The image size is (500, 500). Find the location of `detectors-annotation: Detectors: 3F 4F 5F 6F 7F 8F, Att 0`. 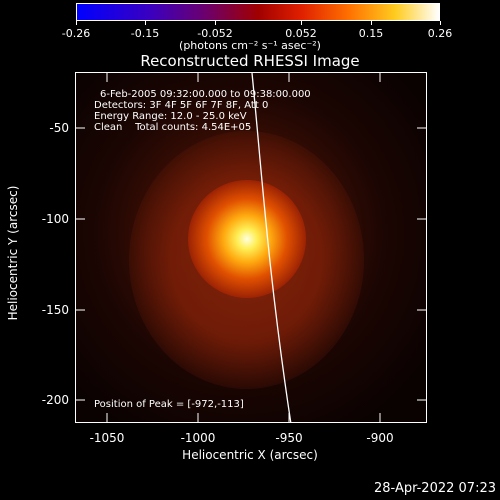

detectors-annotation: Detectors: 3F 4F 5F 6F 7F 8F, Att 0 is located at coordinates (181, 105).